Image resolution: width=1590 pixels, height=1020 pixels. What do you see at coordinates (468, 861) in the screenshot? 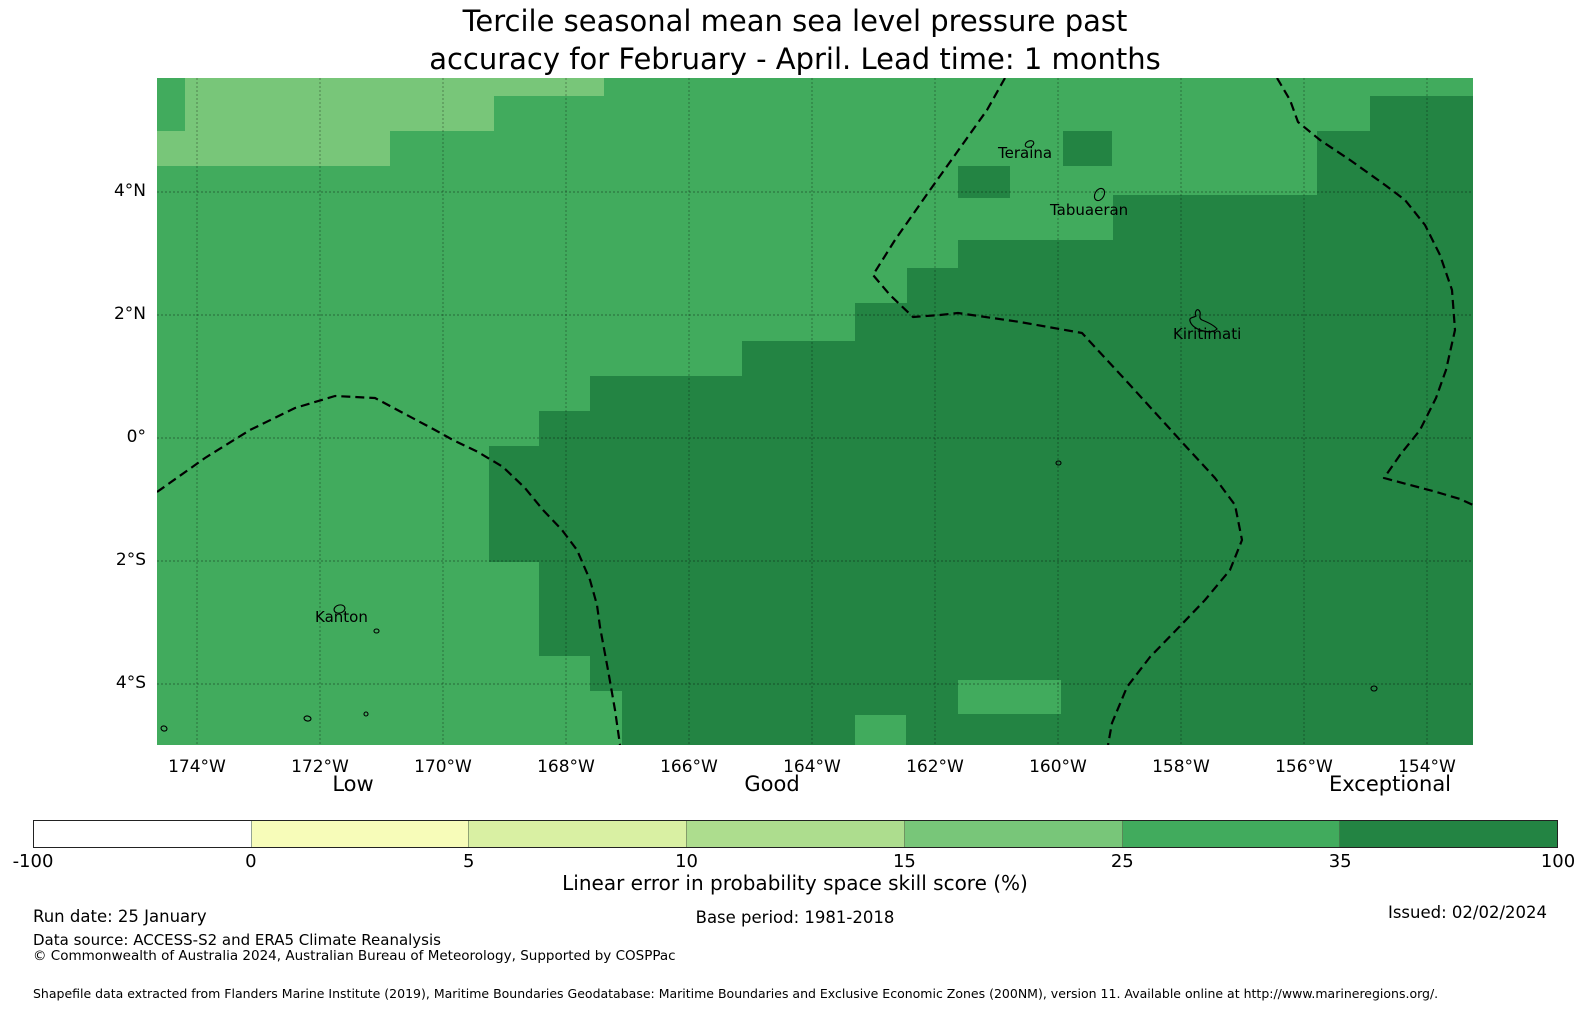
I see `colorbar-tick-label: 5` at bounding box center [468, 861].